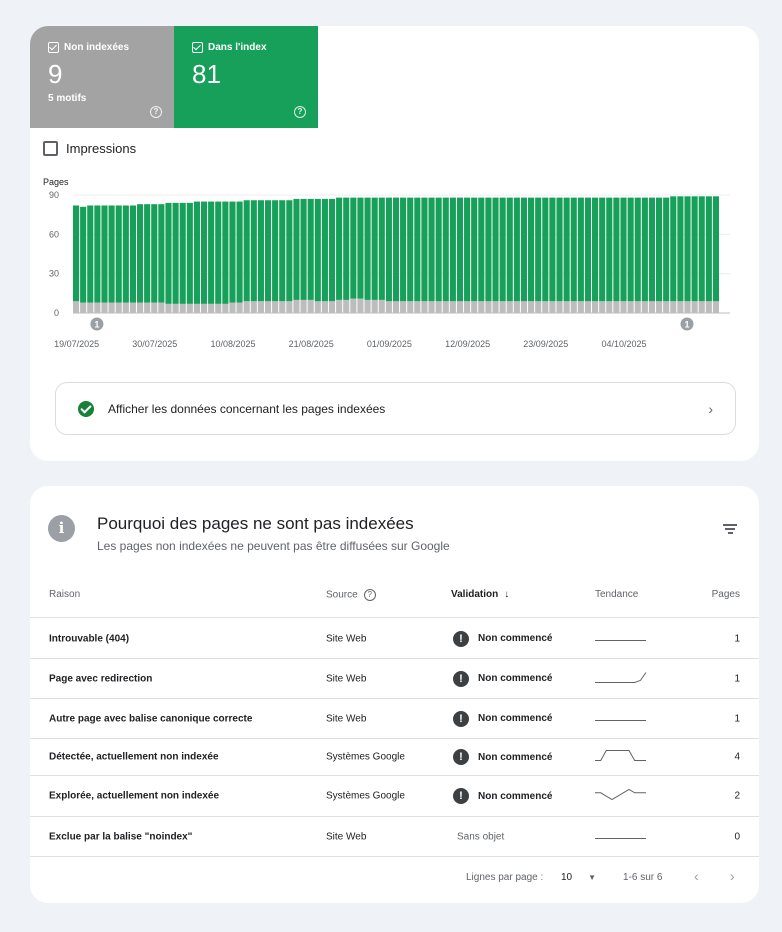 The width and height of the screenshot is (782, 932). What do you see at coordinates (480, 594) in the screenshot?
I see `header-validation: Validation ↓` at bounding box center [480, 594].